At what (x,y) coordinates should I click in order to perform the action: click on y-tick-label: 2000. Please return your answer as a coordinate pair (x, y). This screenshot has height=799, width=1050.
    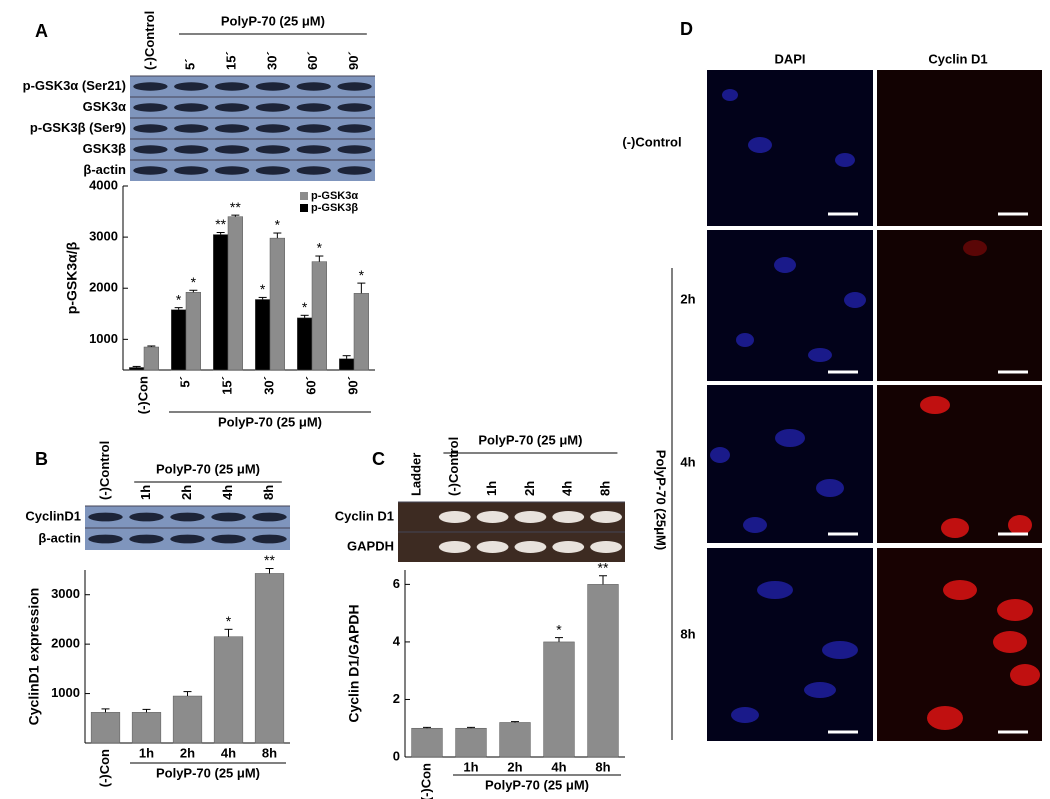
    Looking at the image, I should click on (103, 287).